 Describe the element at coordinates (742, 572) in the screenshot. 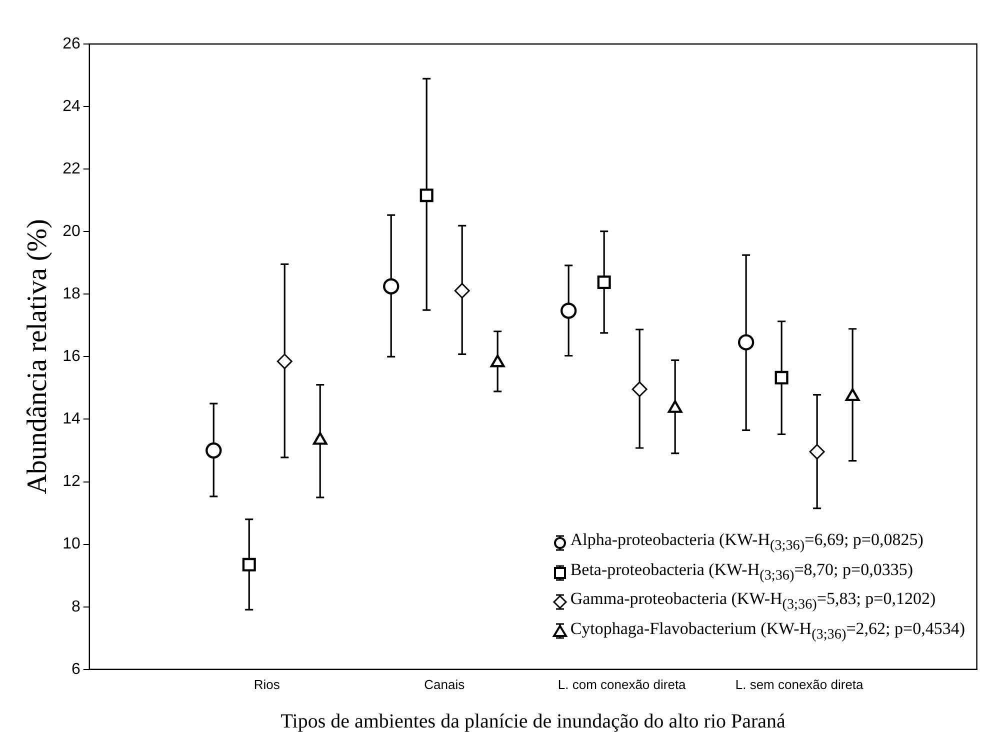

I see `legend-label: Beta-proteobacteria (KW-H$_{(3;36)}$=8,70; p=0,0335)` at that location.